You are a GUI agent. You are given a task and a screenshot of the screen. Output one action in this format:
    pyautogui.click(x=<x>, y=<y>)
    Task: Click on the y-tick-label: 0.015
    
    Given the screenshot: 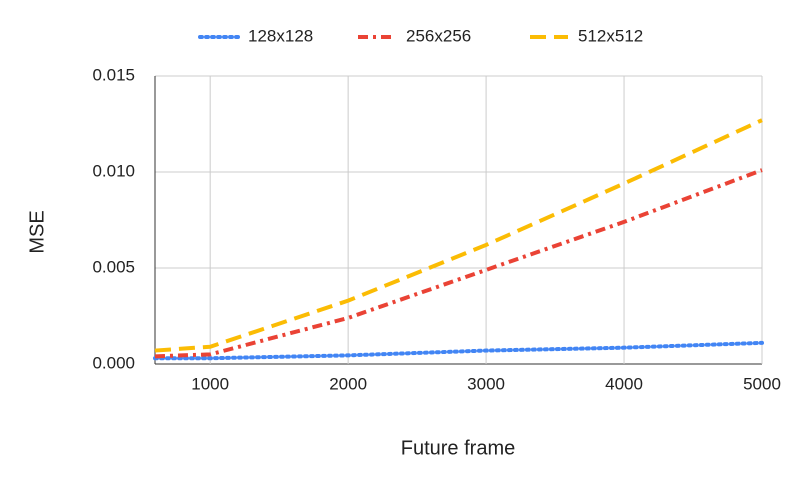 What is the action you would take?
    pyautogui.click(x=113, y=74)
    